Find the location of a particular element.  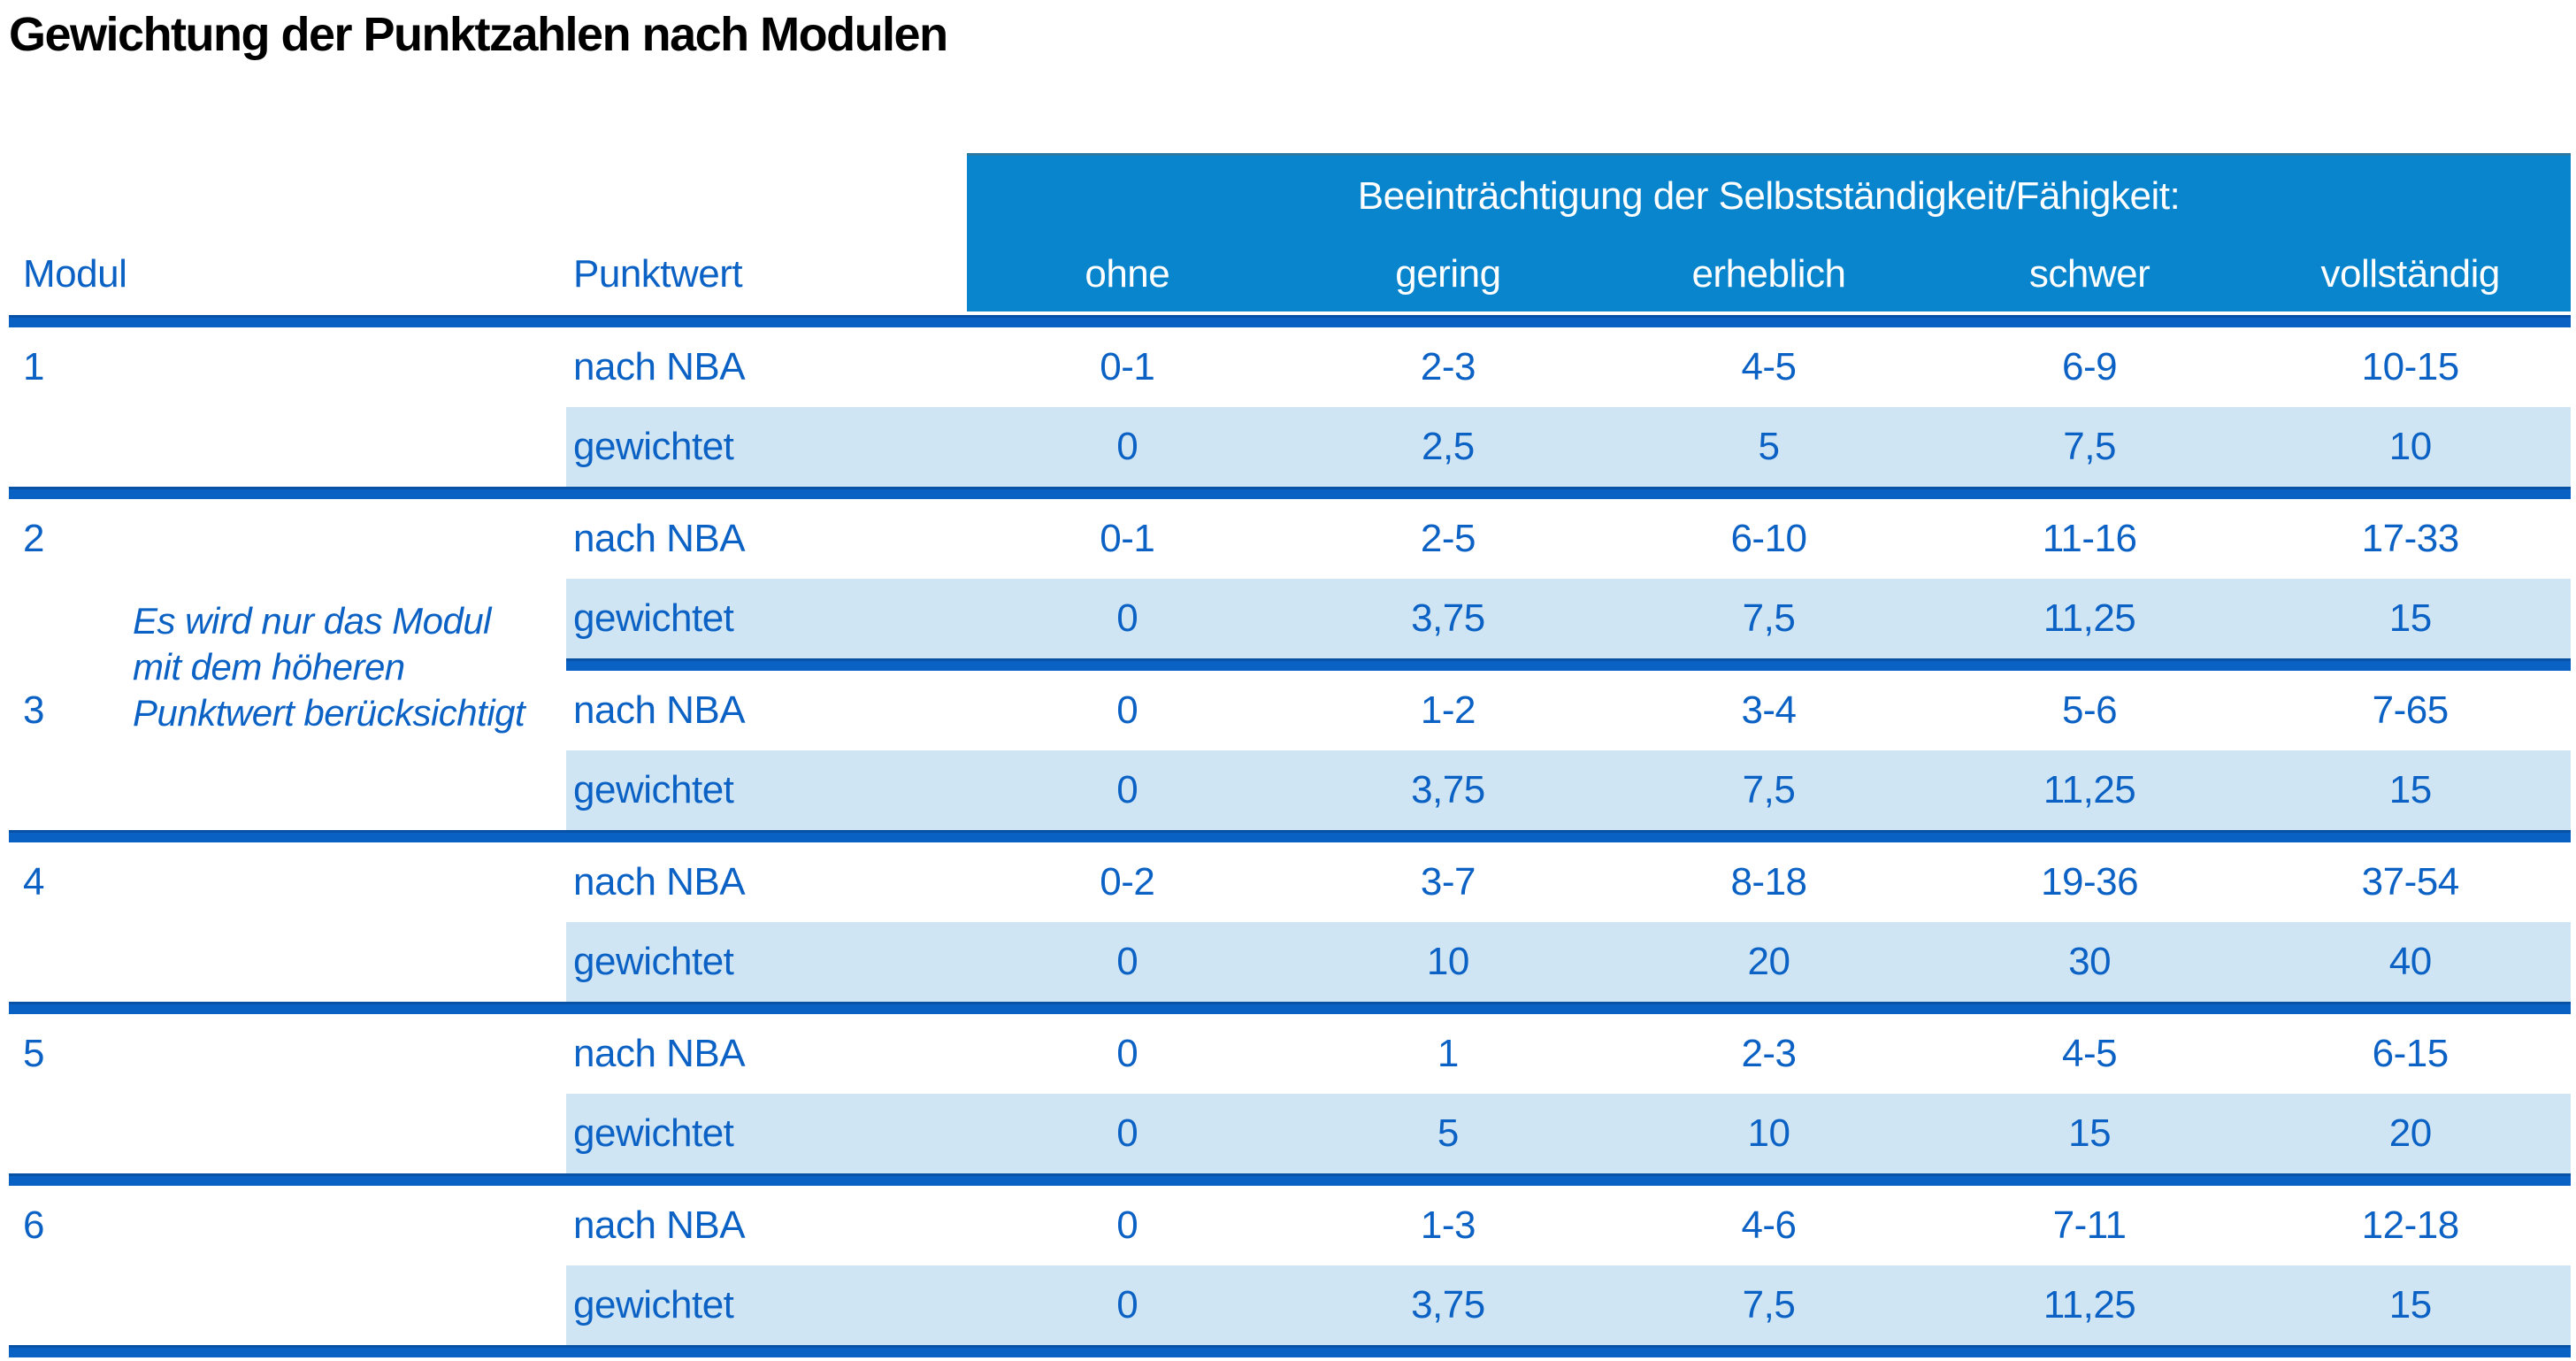

table-row: 2 nach NBA 0-1 2-5 6-10 11-16 17-33 is located at coordinates (1288, 539).